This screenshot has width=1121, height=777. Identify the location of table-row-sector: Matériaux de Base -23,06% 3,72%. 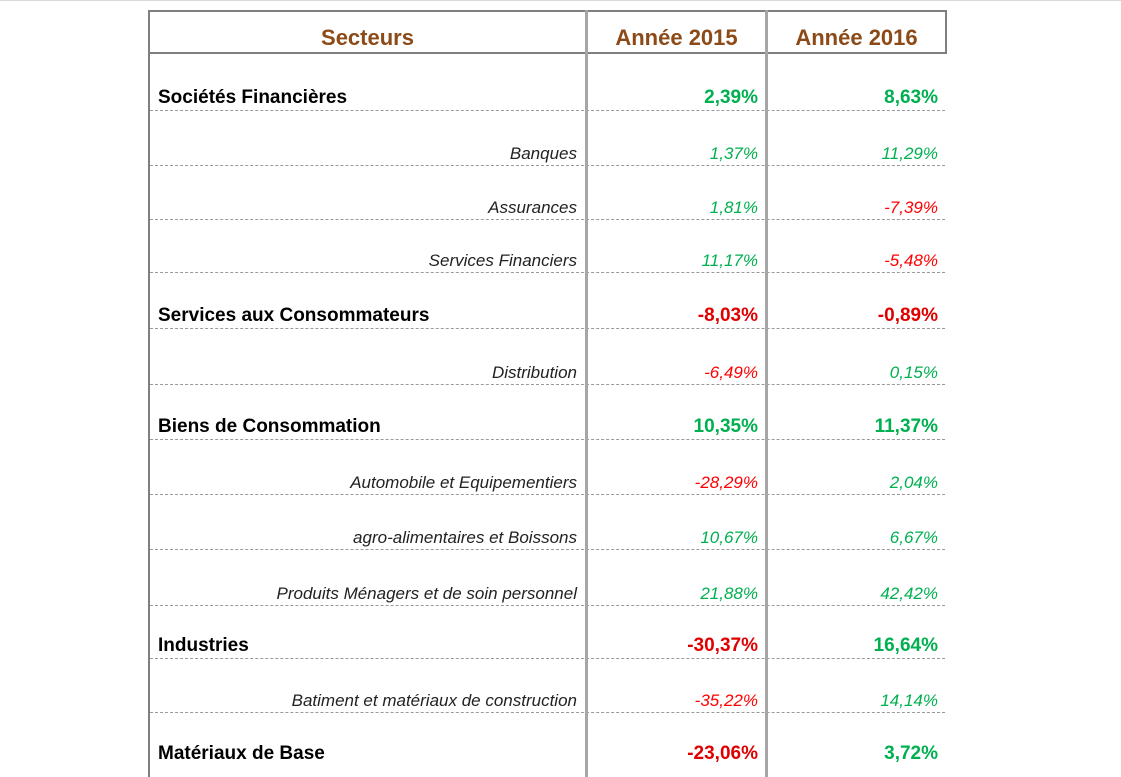
(547, 740).